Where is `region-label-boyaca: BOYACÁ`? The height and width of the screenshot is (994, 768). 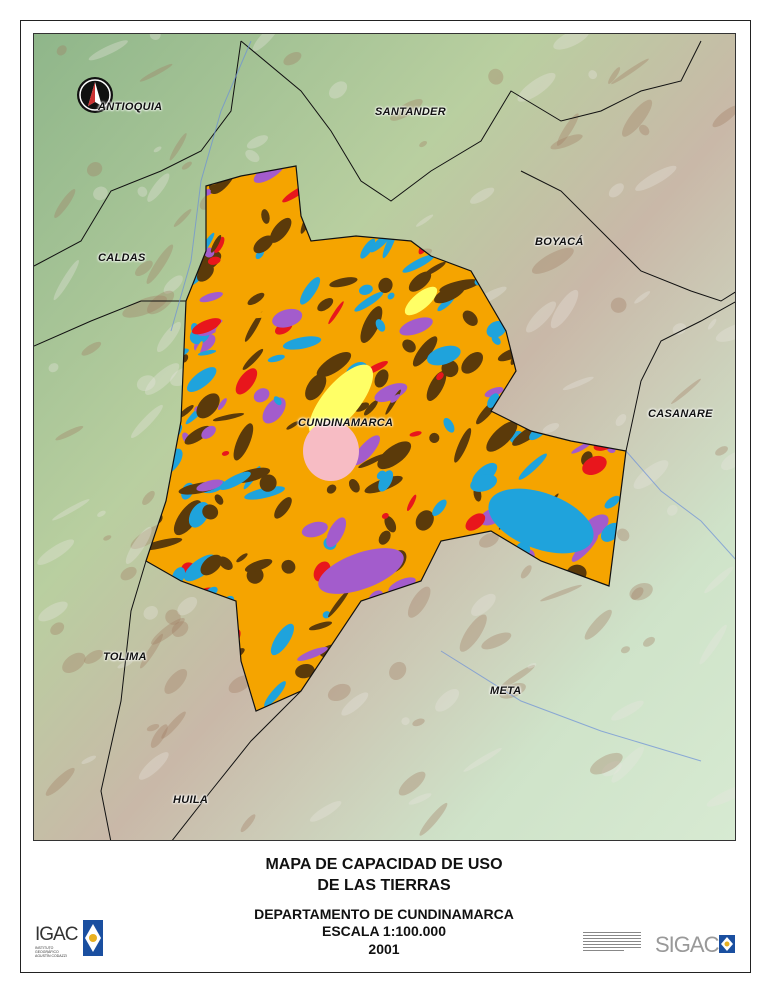 region-label-boyaca: BOYACÁ is located at coordinates (559, 242).